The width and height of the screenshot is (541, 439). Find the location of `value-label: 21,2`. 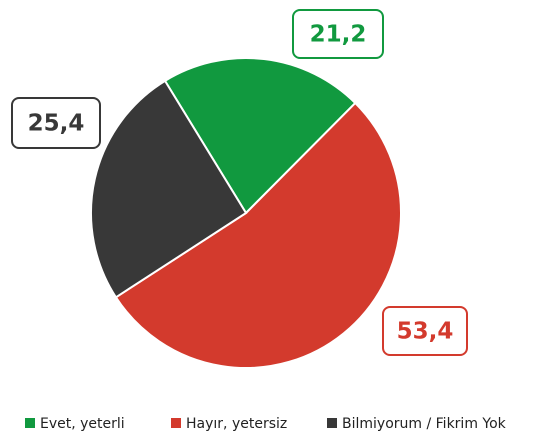

value-label: 21,2 is located at coordinates (338, 35).